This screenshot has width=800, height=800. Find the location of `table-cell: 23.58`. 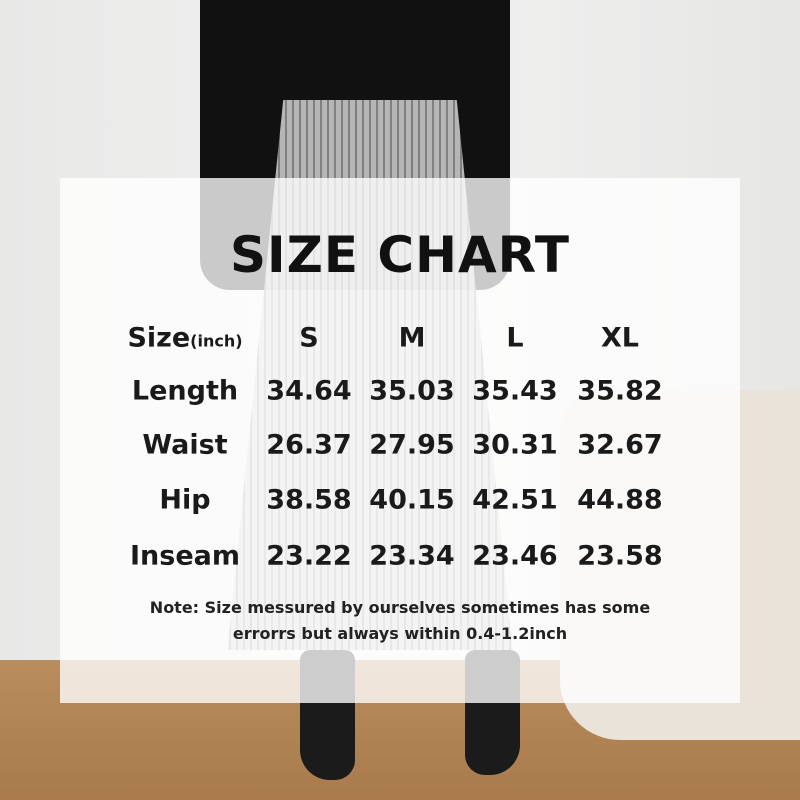

table-cell: 23.58 is located at coordinates (620, 556).